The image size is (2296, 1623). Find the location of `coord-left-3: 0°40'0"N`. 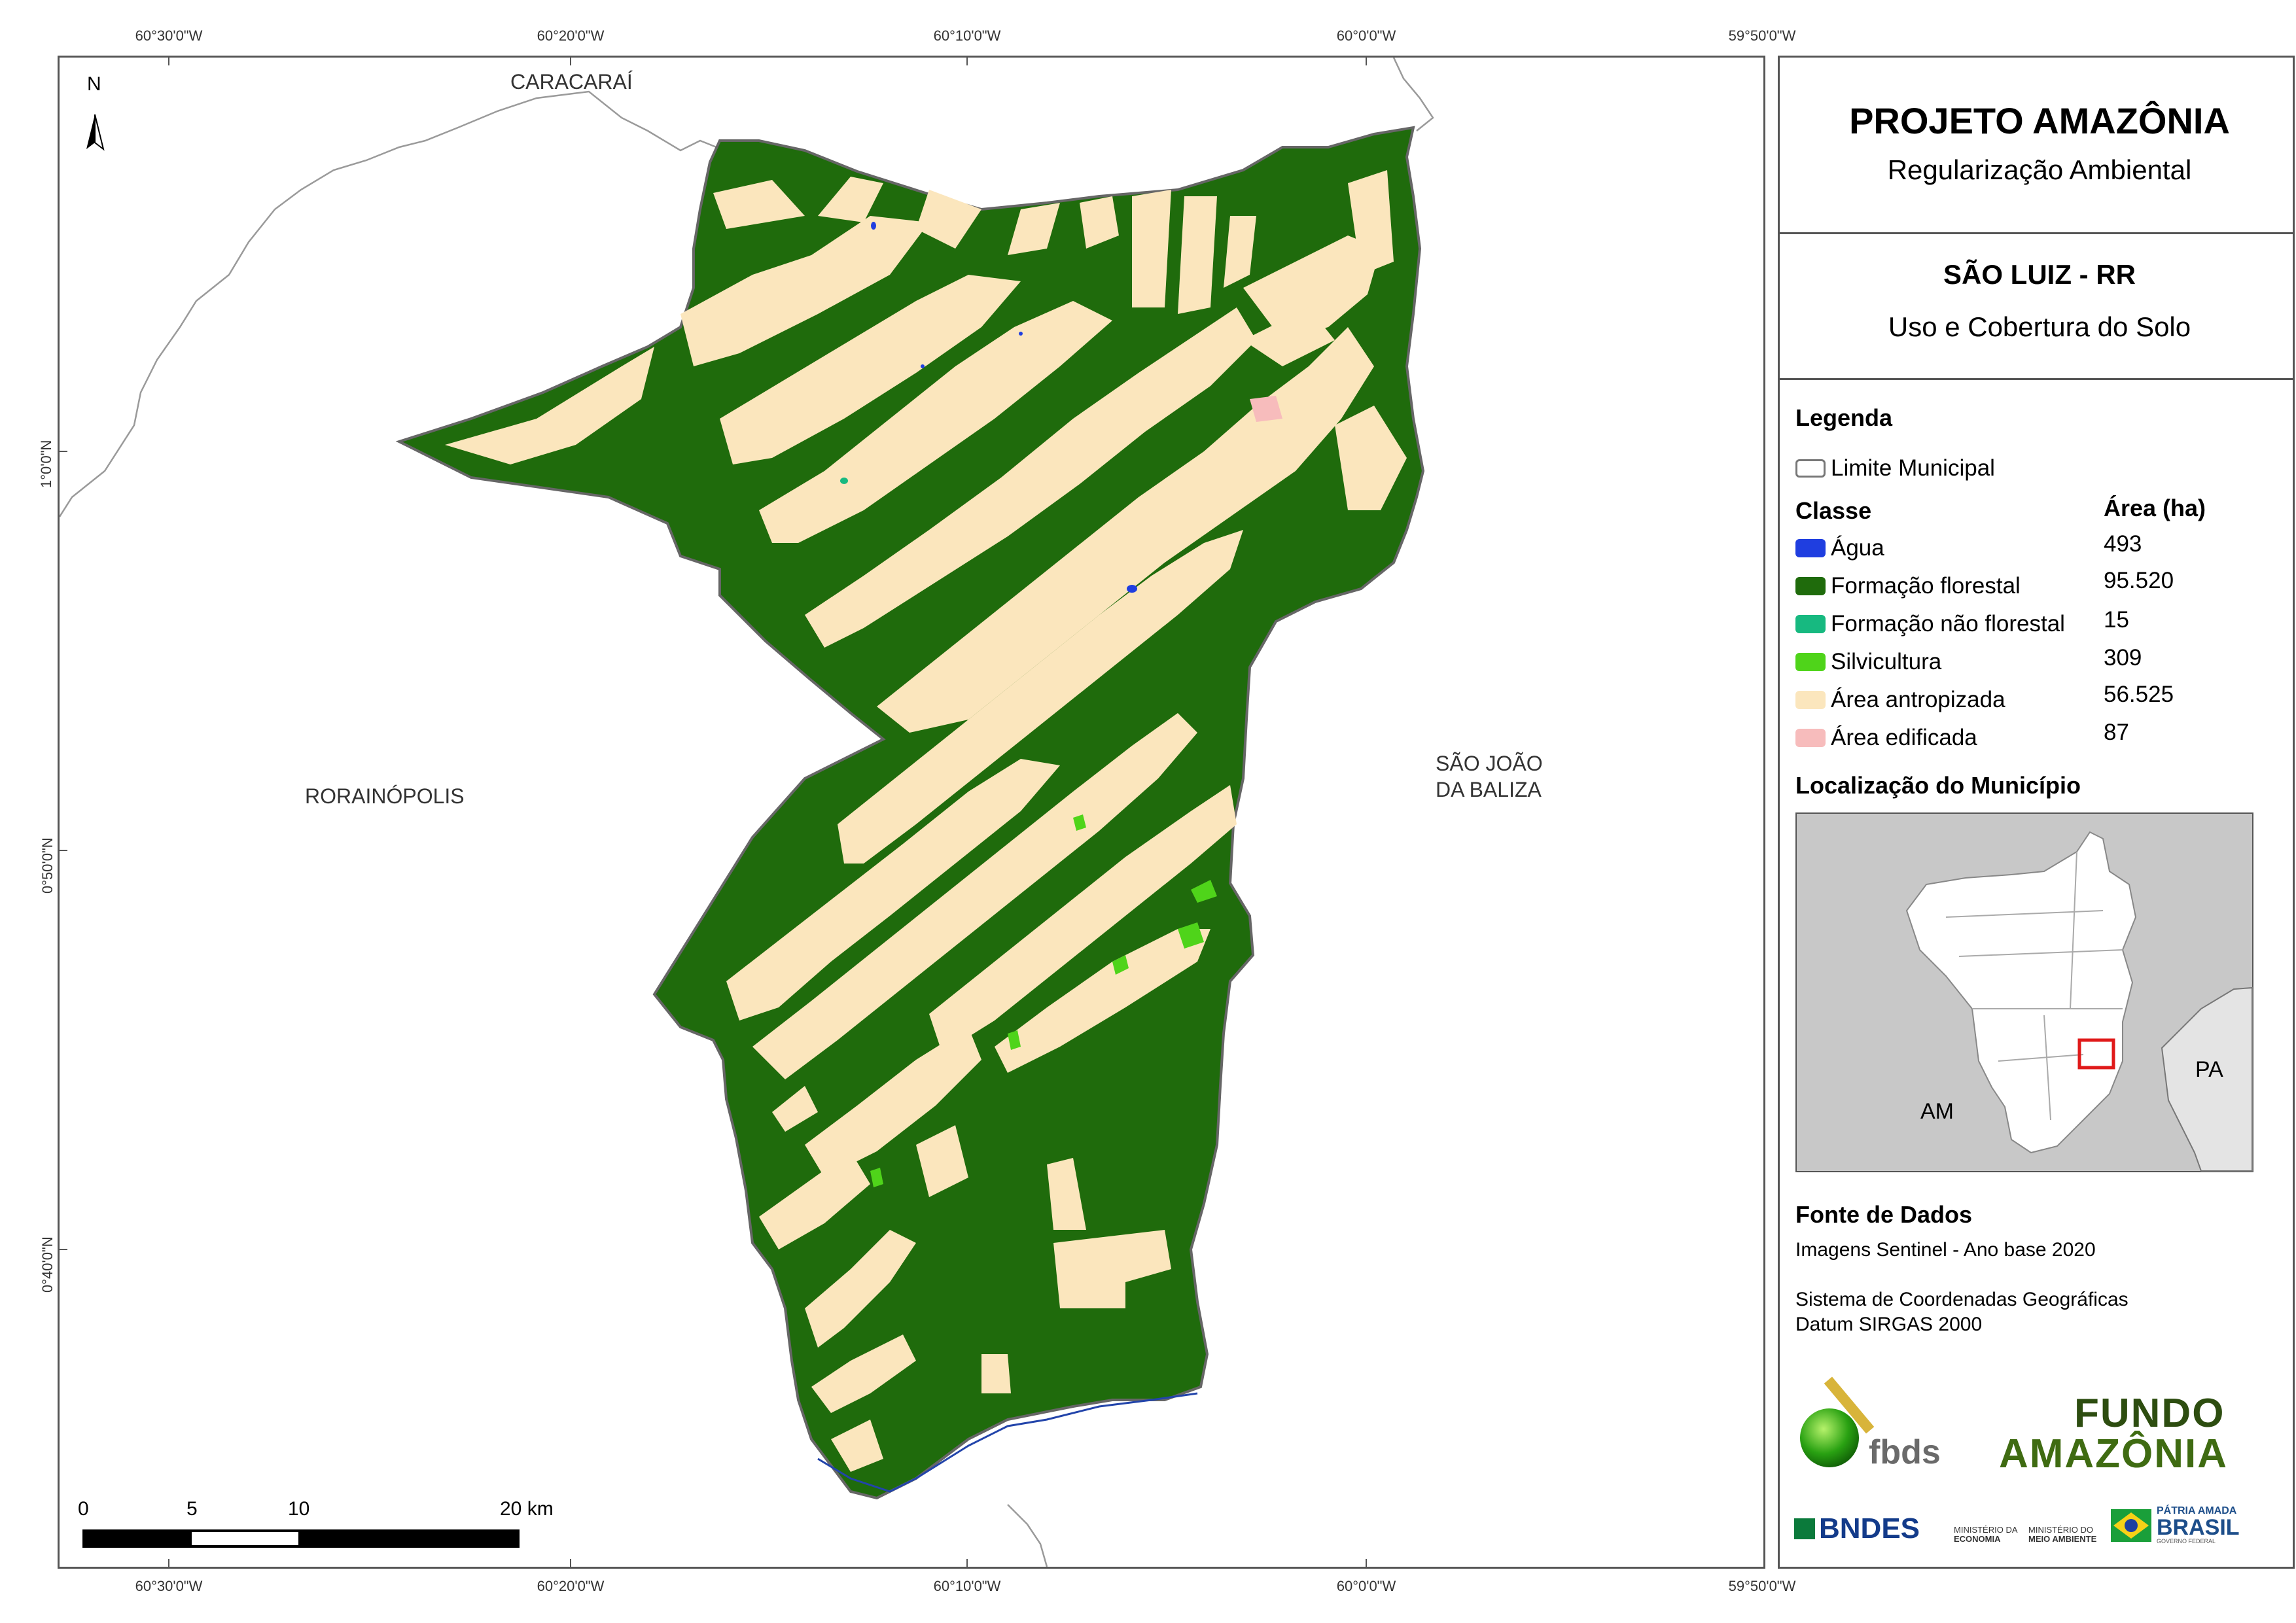

coord-left-3: 0°40'0"N is located at coordinates (48, 1264).